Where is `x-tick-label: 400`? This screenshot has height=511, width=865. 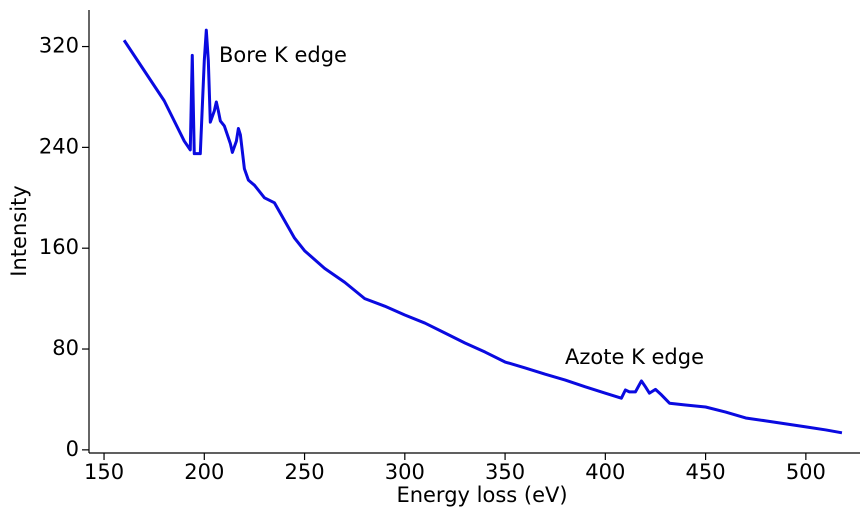 x-tick-label: 400 is located at coordinates (605, 472).